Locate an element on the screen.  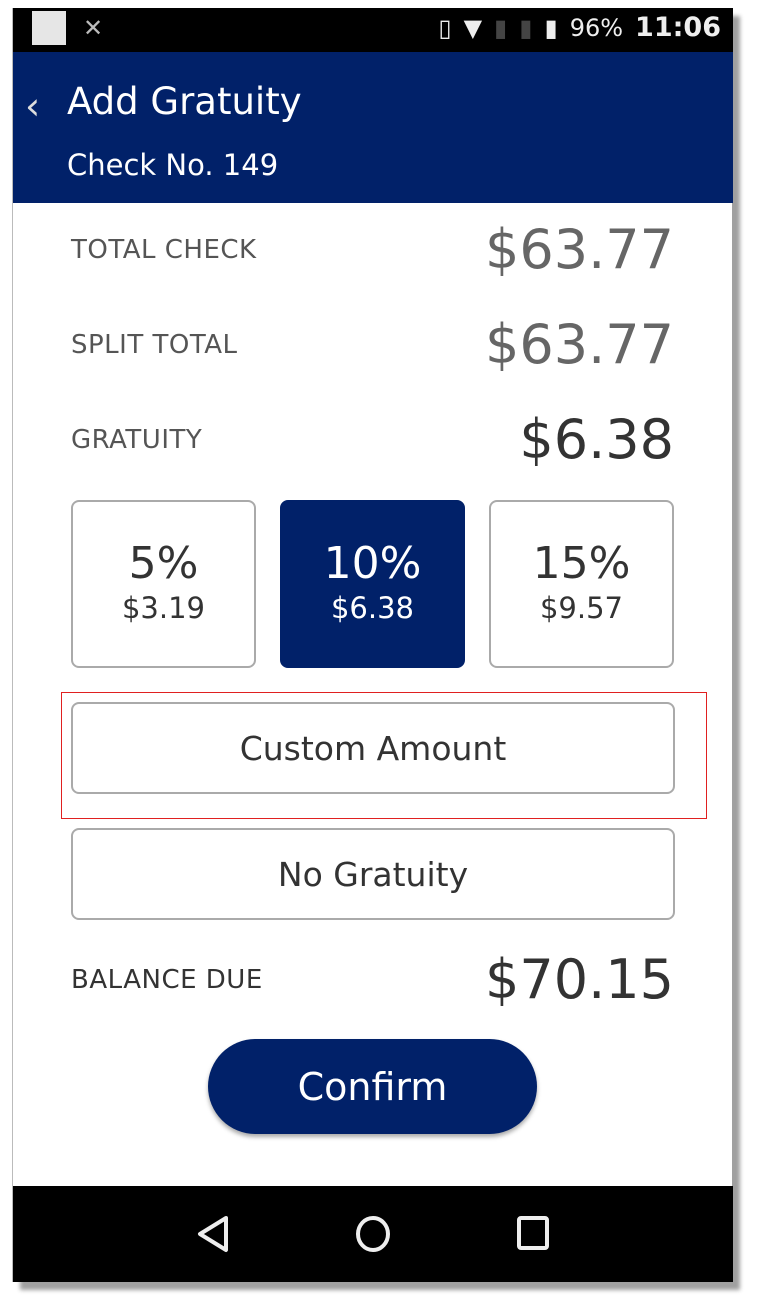
notification-icon is located at coordinates (49, 28).